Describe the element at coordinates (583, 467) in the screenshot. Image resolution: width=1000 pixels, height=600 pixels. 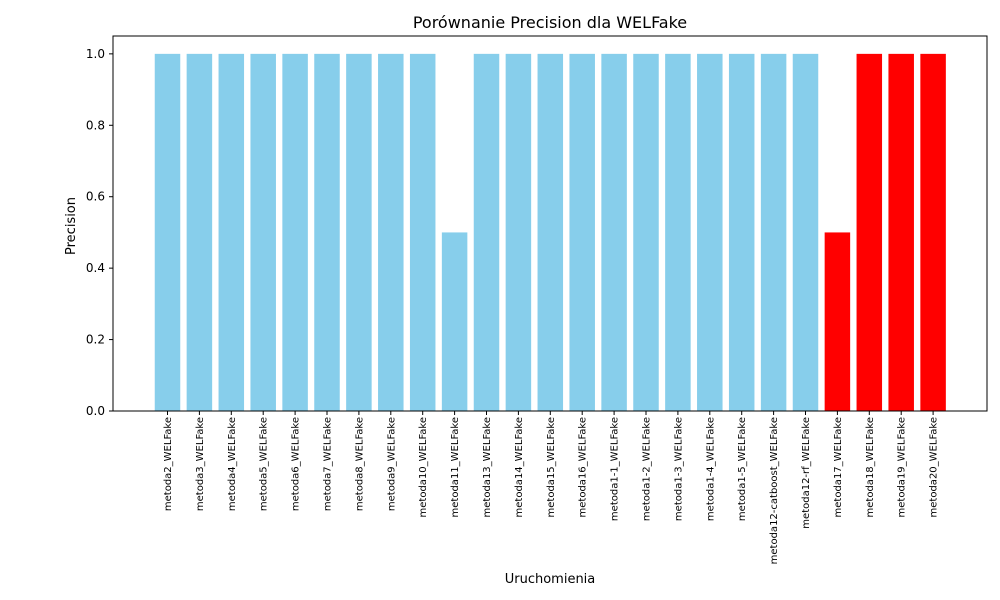
I see `x-tick-label: metoda16_WELFake` at that location.